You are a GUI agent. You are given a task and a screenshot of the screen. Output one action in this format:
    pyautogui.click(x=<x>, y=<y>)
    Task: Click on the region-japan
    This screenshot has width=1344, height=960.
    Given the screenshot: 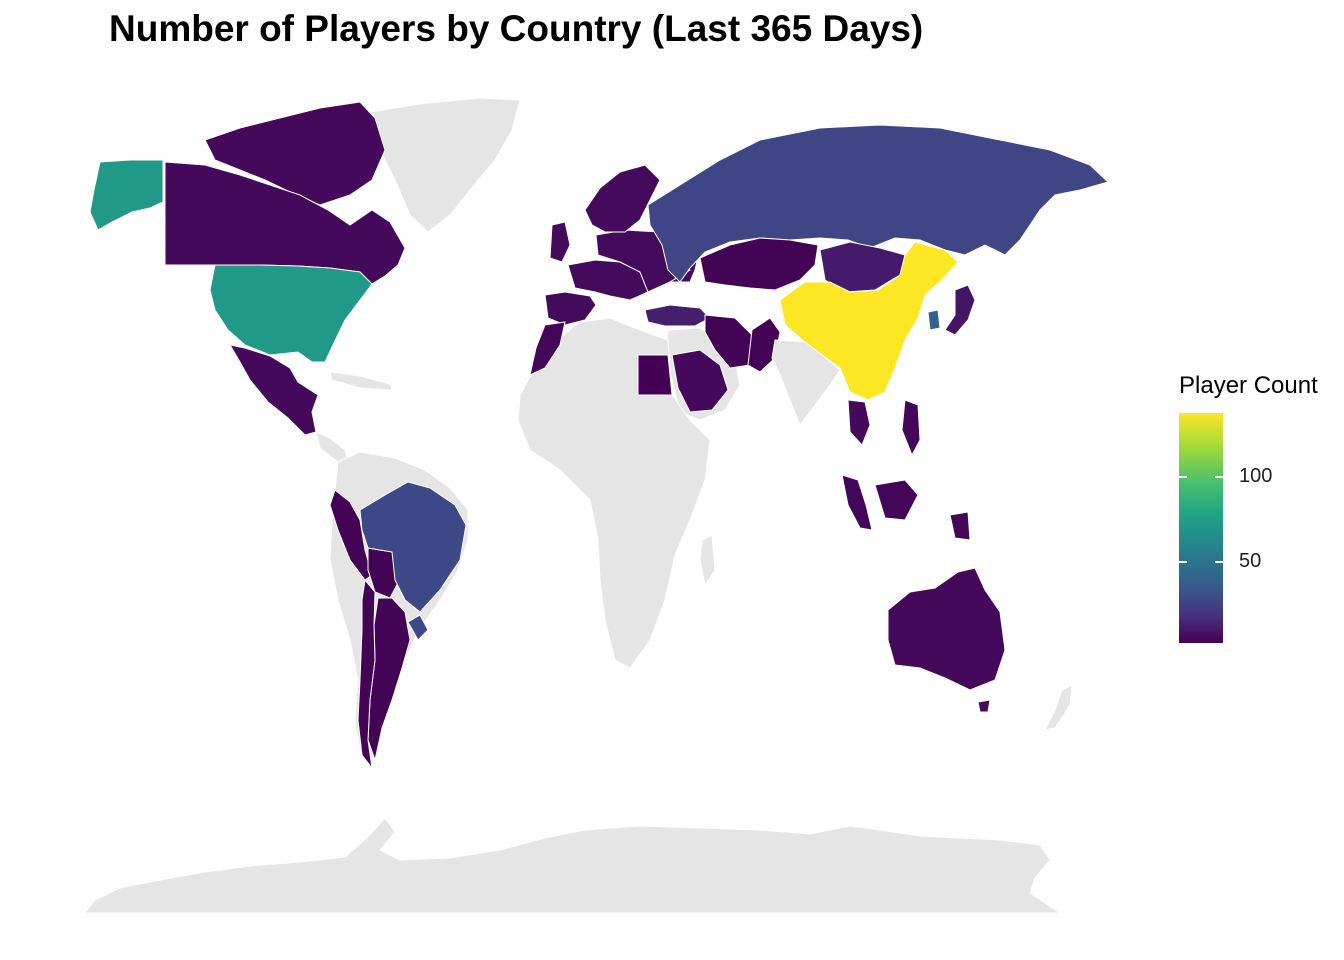 What is the action you would take?
    pyautogui.click(x=960, y=310)
    